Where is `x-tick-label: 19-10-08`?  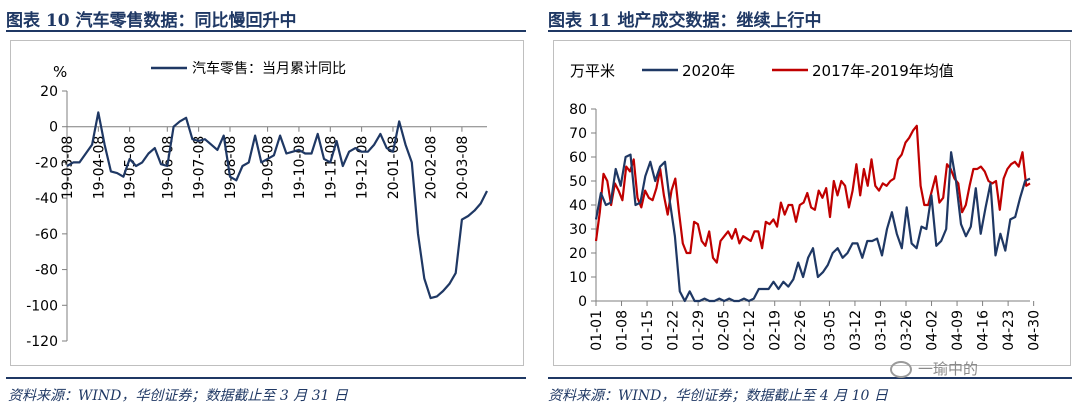
x-tick-label: 19-10-08 is located at coordinates (300, 168).